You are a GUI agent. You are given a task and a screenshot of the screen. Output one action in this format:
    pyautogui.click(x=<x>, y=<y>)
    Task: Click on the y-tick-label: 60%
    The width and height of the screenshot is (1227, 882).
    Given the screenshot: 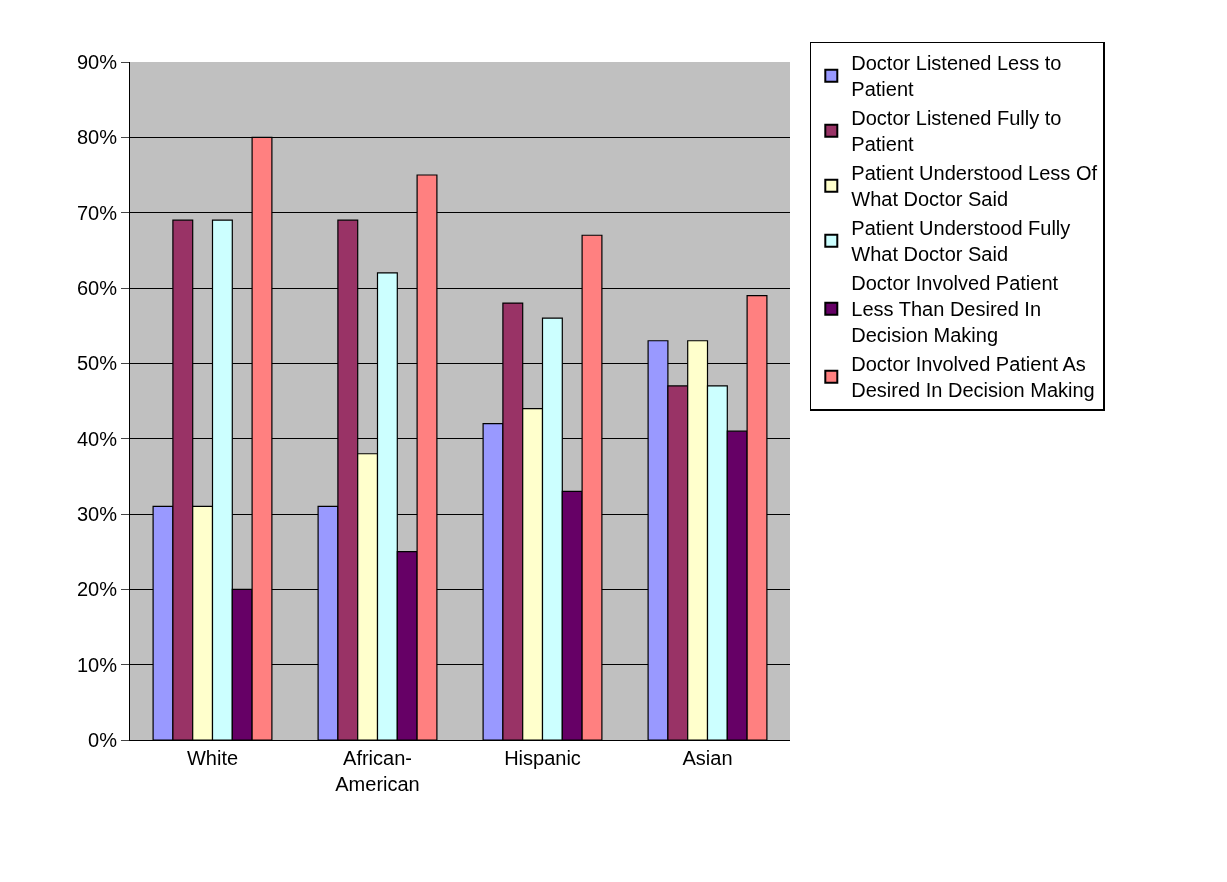 What is the action you would take?
    pyautogui.click(x=97, y=288)
    